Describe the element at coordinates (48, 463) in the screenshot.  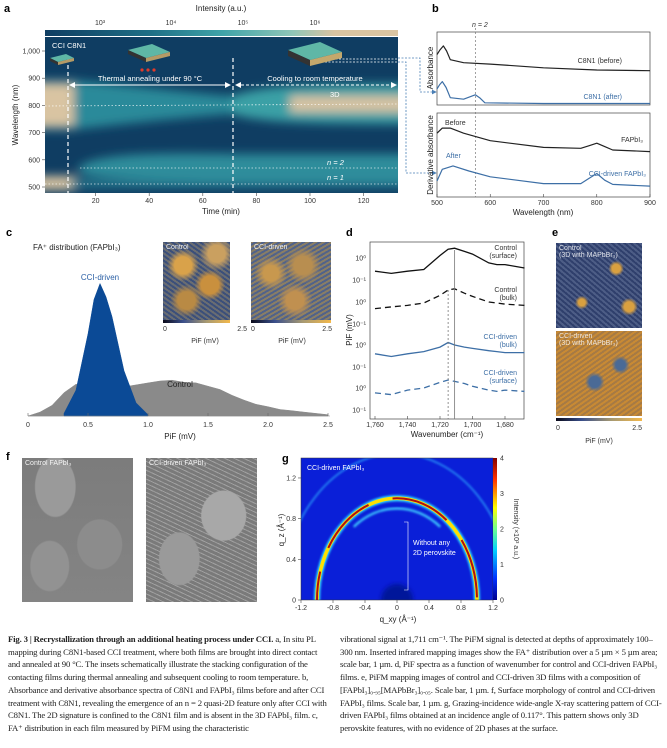
I see `sem-control-label: Control FAPbI₃` at that location.